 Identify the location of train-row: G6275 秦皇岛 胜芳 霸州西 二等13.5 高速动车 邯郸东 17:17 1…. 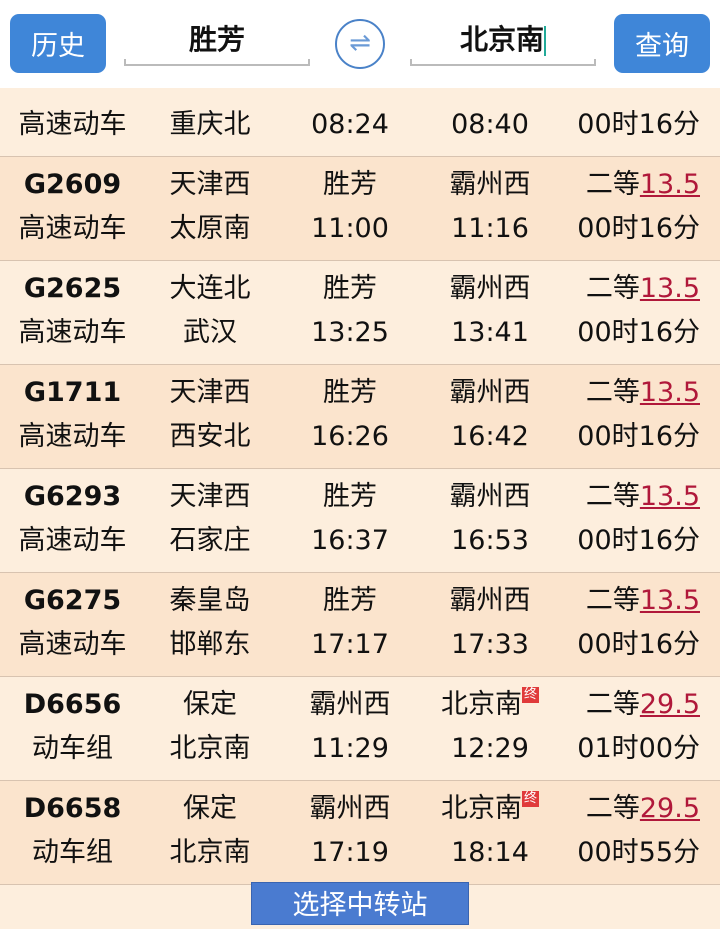
(360, 625).